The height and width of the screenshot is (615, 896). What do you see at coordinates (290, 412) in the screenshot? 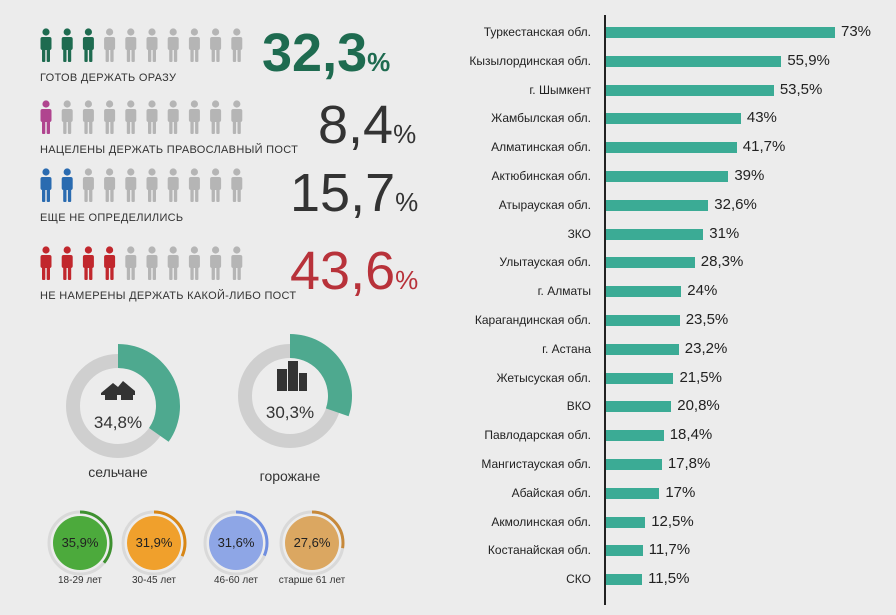
I see `donut-percent: 30,3%` at bounding box center [290, 412].